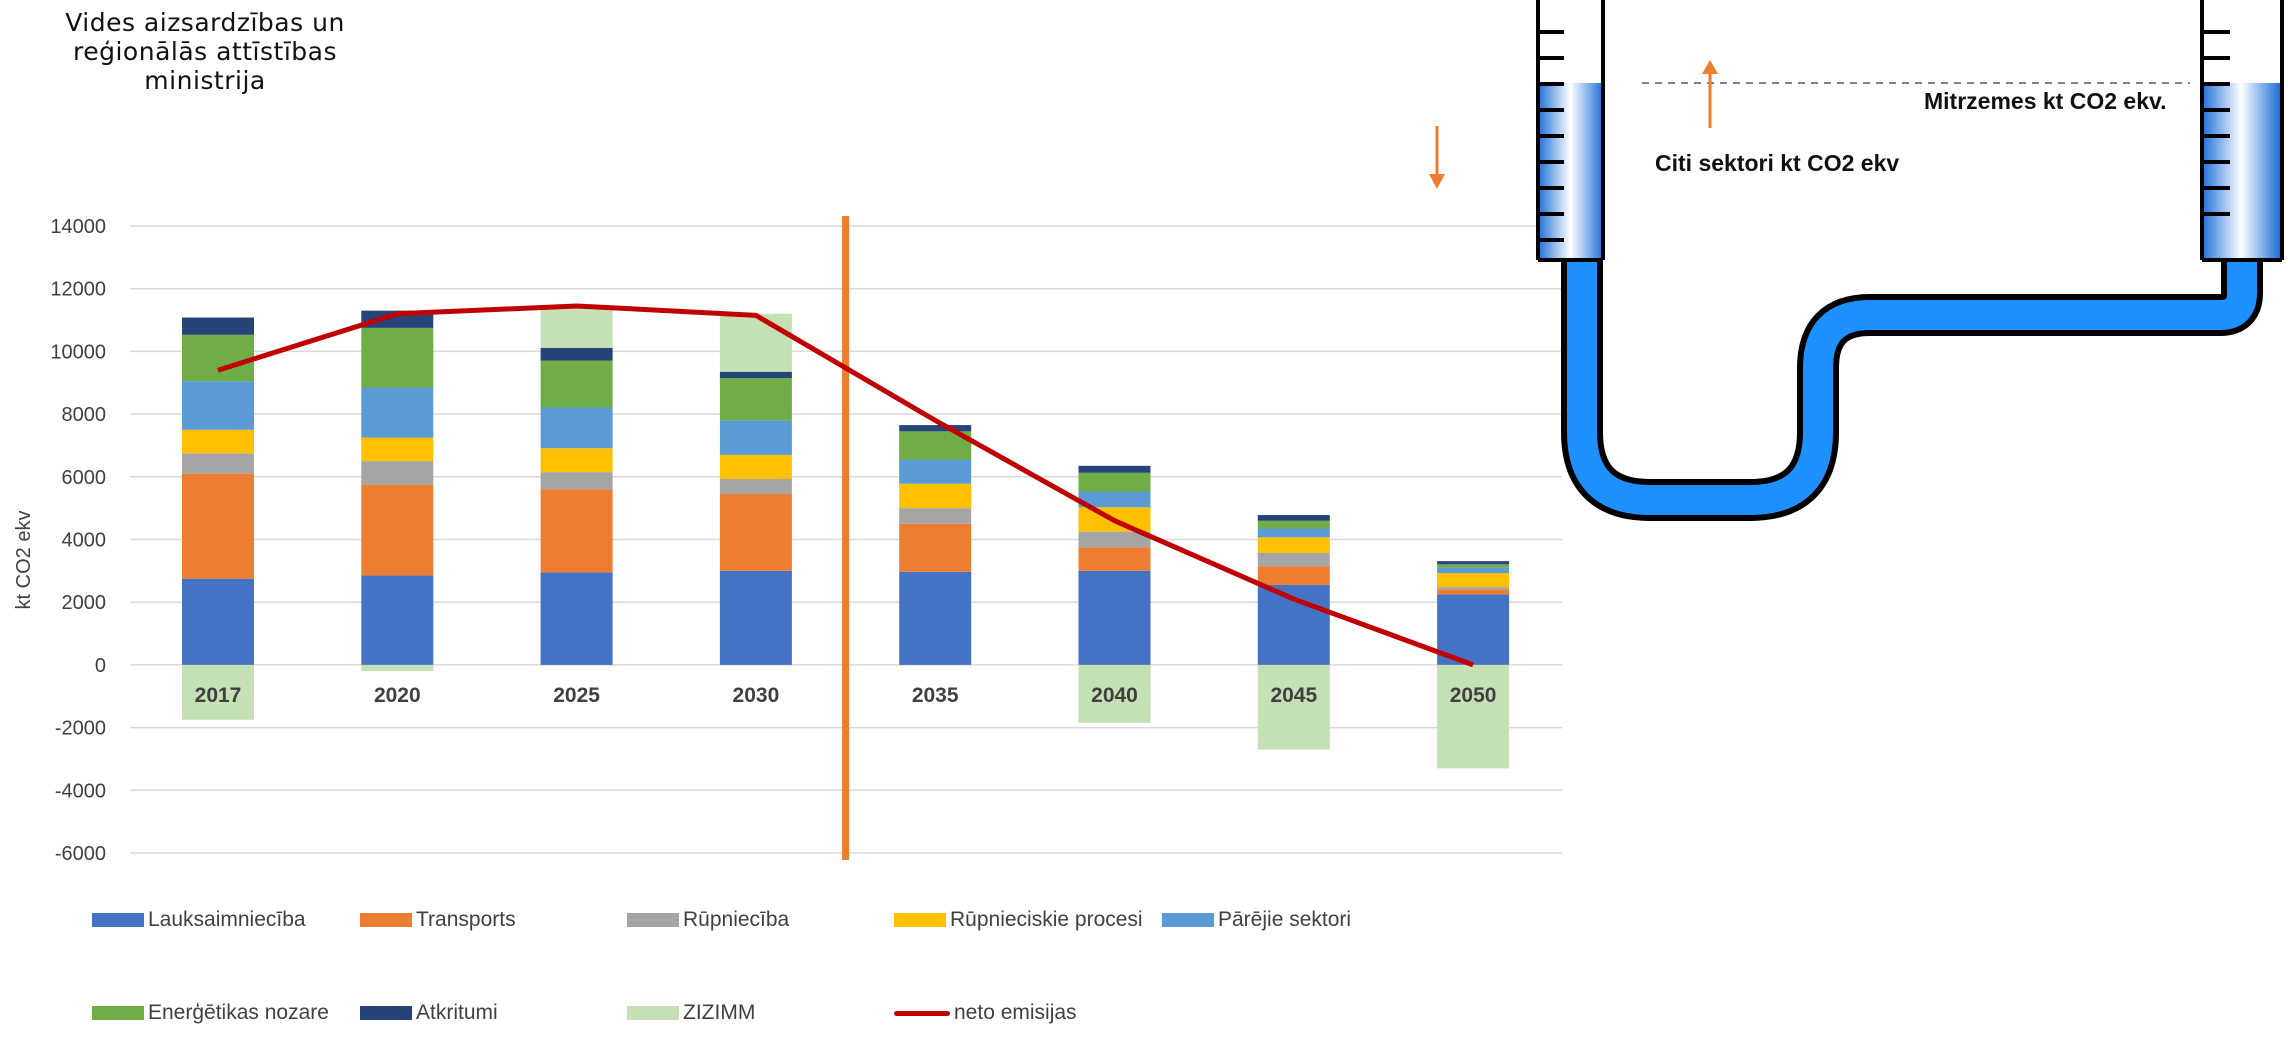 Image resolution: width=2288 pixels, height=1037 pixels. What do you see at coordinates (218, 695) in the screenshot?
I see `category-label: 2017` at bounding box center [218, 695].